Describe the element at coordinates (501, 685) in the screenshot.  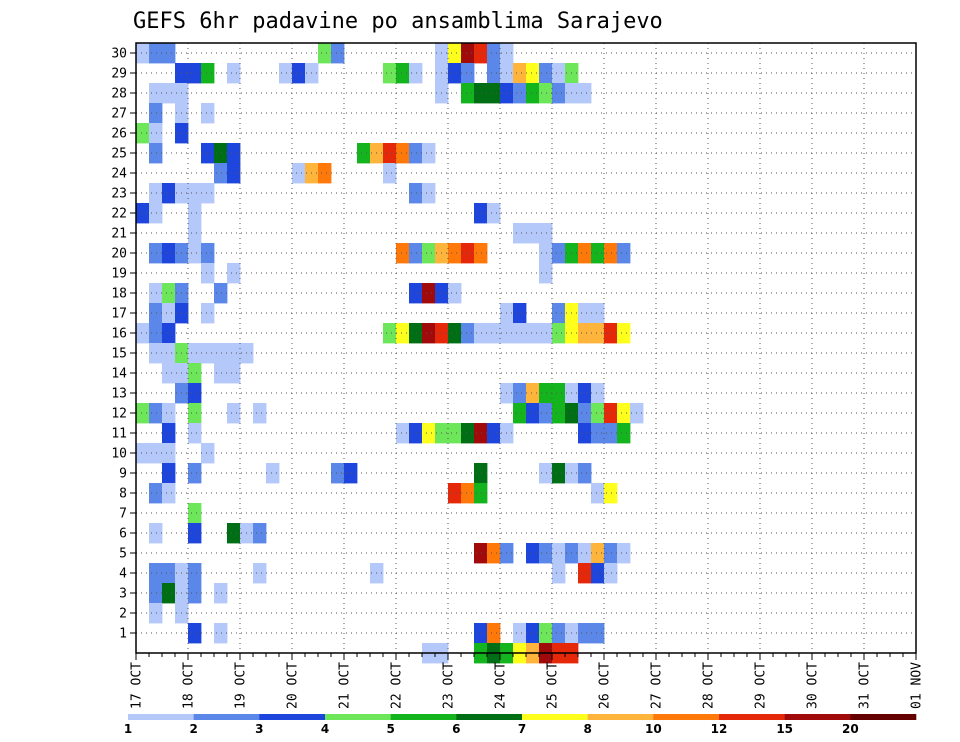
I see `x-tick-label: 24 OCT` at that location.